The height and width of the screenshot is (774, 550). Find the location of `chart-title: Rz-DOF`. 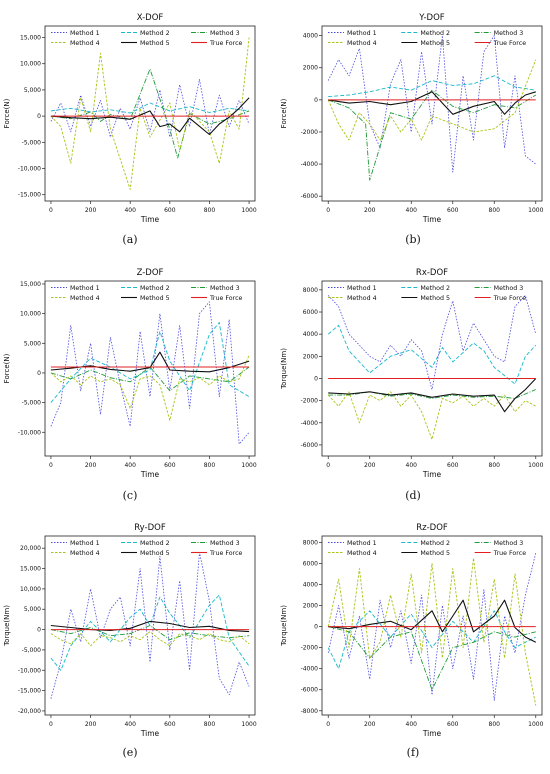

chart-title: Rz-DOF is located at coordinates (432, 528).